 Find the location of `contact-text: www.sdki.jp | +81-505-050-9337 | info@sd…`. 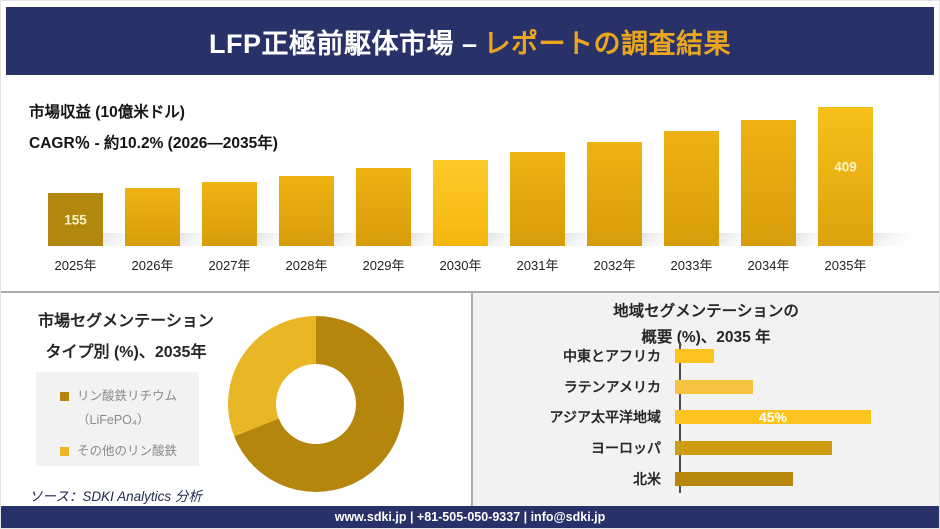

contact-text: www.sdki.jp | +81-505-050-9337 | info@sd… is located at coordinates (470, 517).